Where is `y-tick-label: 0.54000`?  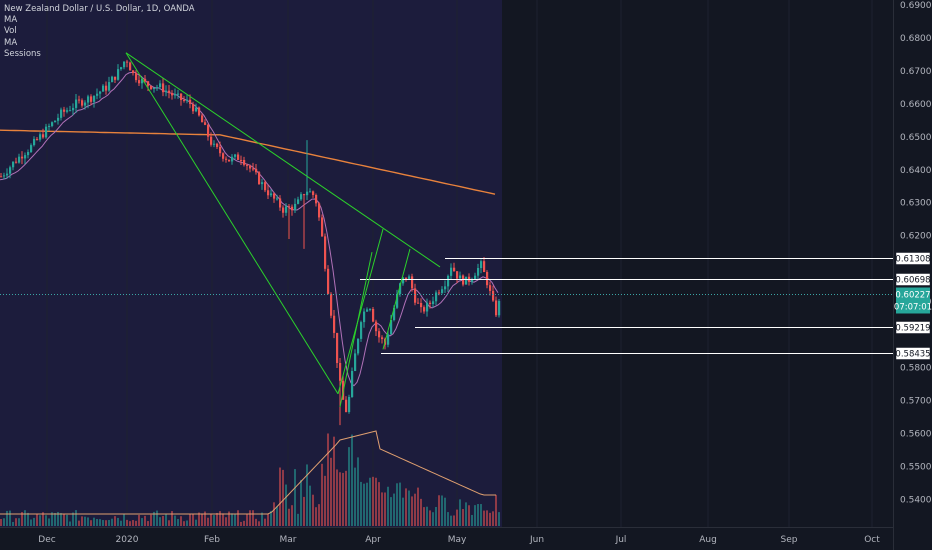
y-tick-label: 0.54000 is located at coordinates (916, 500).